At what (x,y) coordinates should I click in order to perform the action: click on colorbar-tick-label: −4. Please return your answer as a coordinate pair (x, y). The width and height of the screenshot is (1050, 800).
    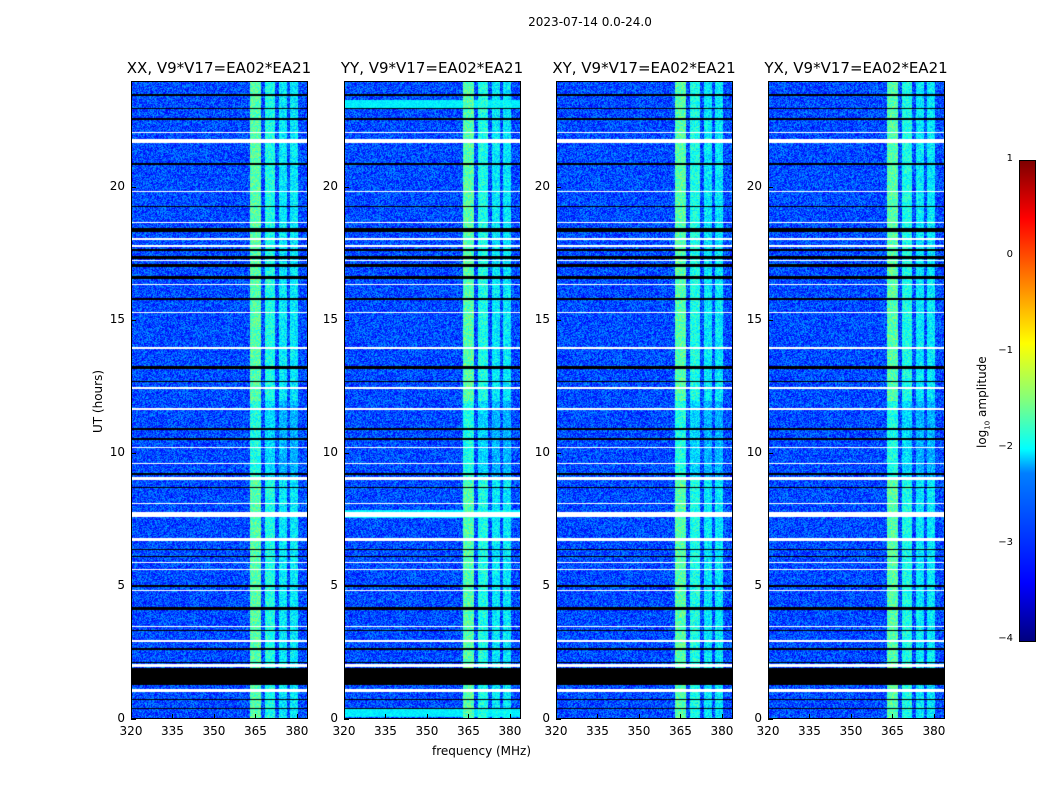
    Looking at the image, I should click on (1005, 638).